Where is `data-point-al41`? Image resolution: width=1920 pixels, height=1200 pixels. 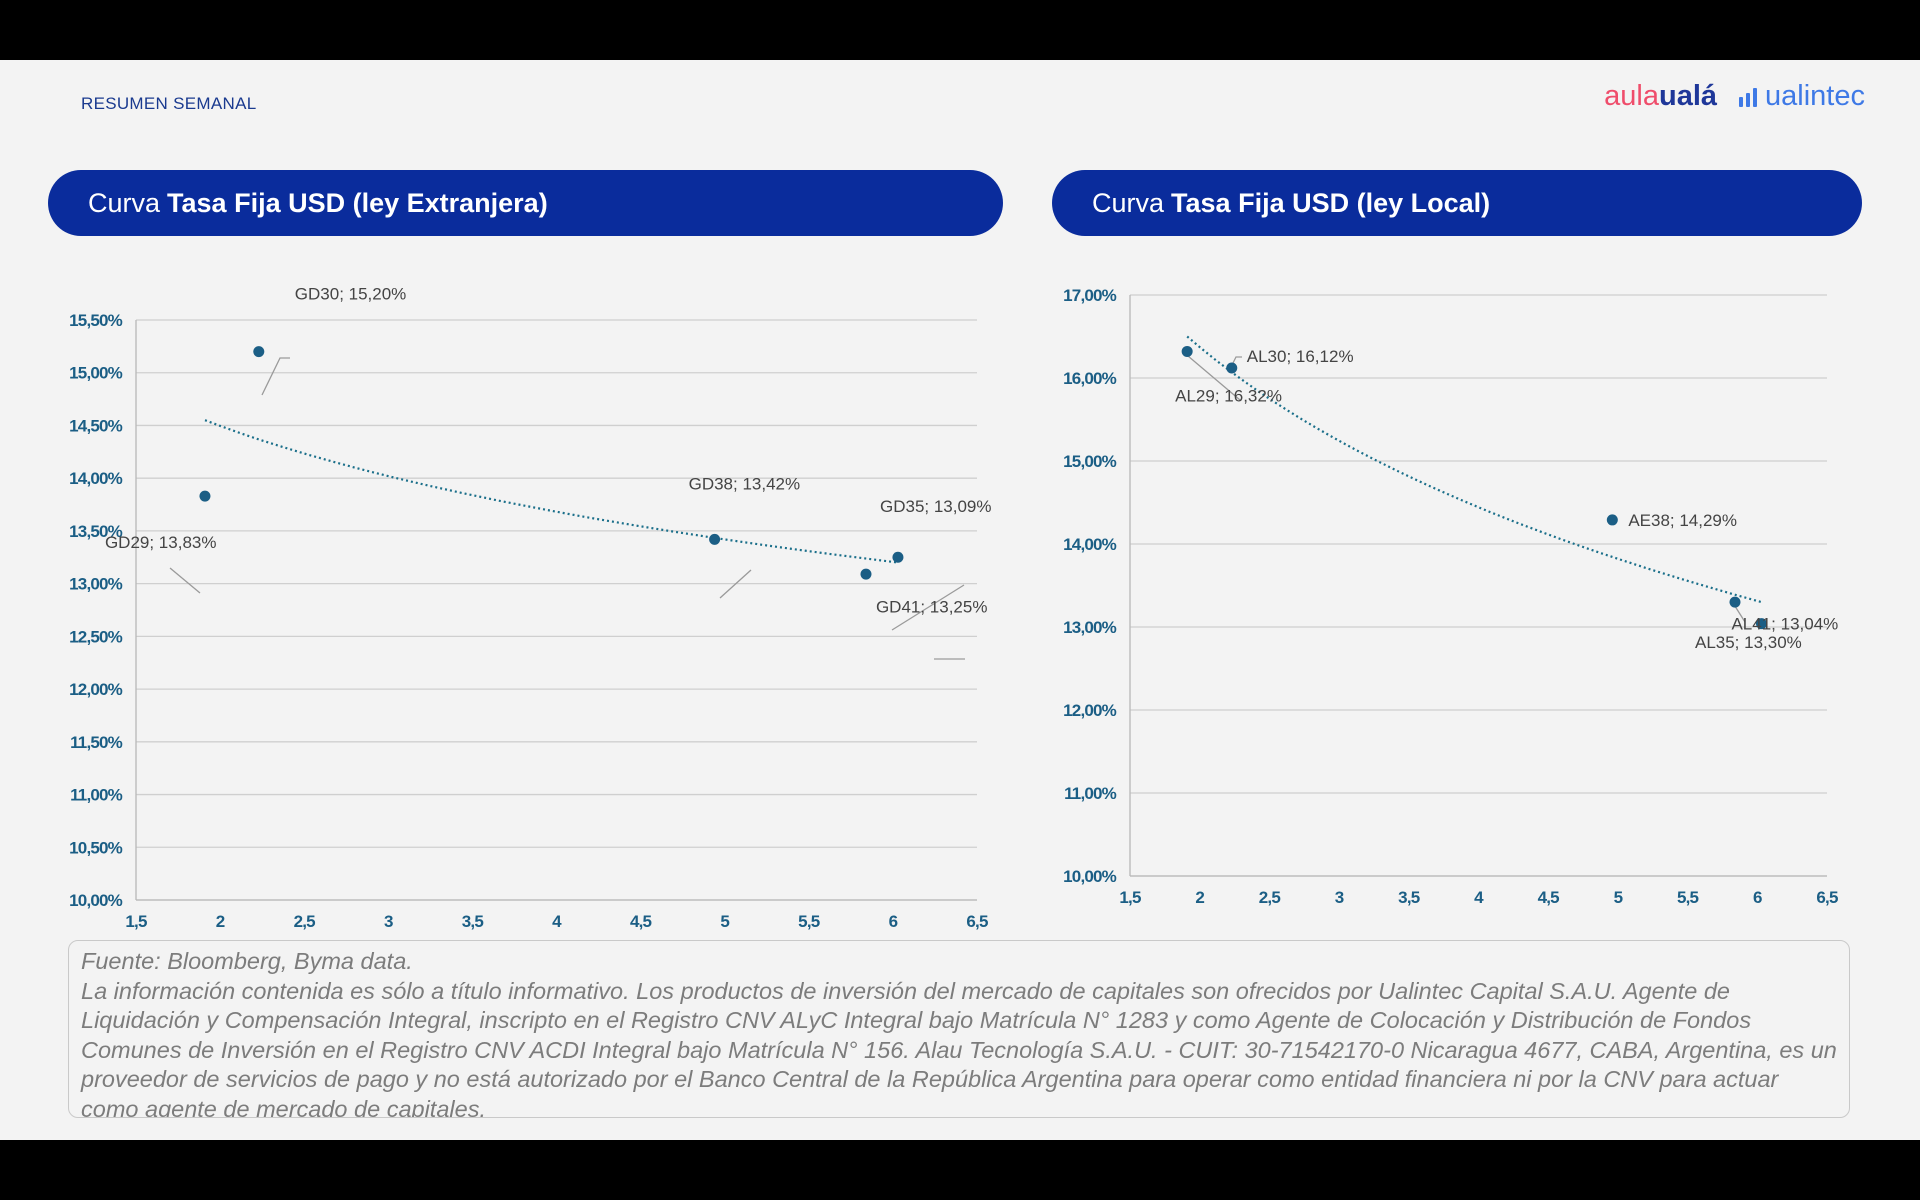
data-point-al41 is located at coordinates (1761, 624).